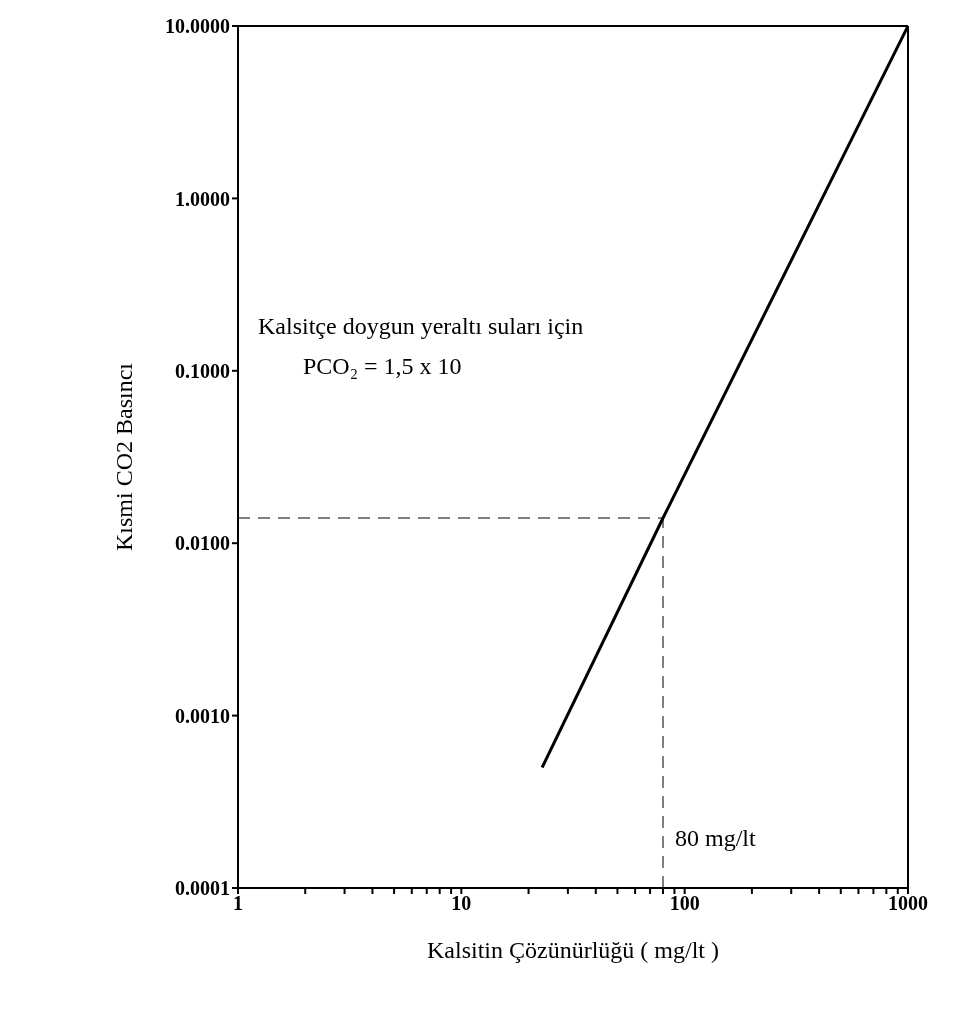 The image size is (956, 1026). I want to click on y-tick-label: 0.0100, so click(202, 543).